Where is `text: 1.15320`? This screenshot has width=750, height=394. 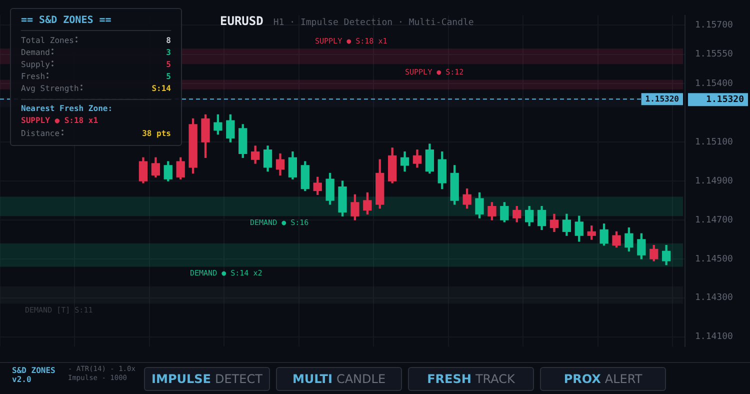 text: 1.15320 is located at coordinates (725, 100).